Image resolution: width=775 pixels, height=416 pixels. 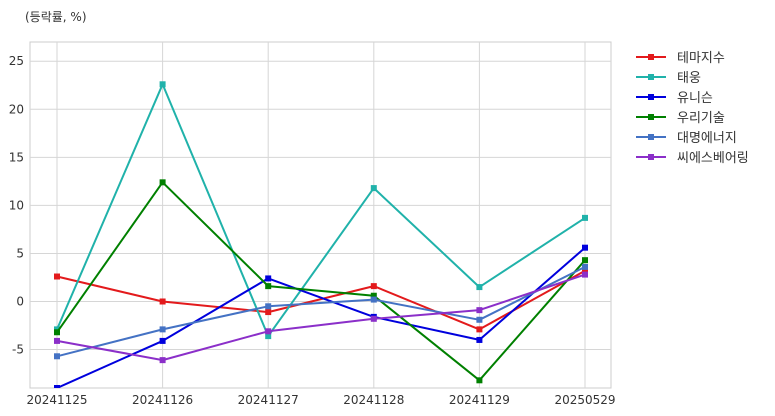 What do you see at coordinates (16, 157) in the screenshot?
I see `y-tick-label: 15` at bounding box center [16, 157].